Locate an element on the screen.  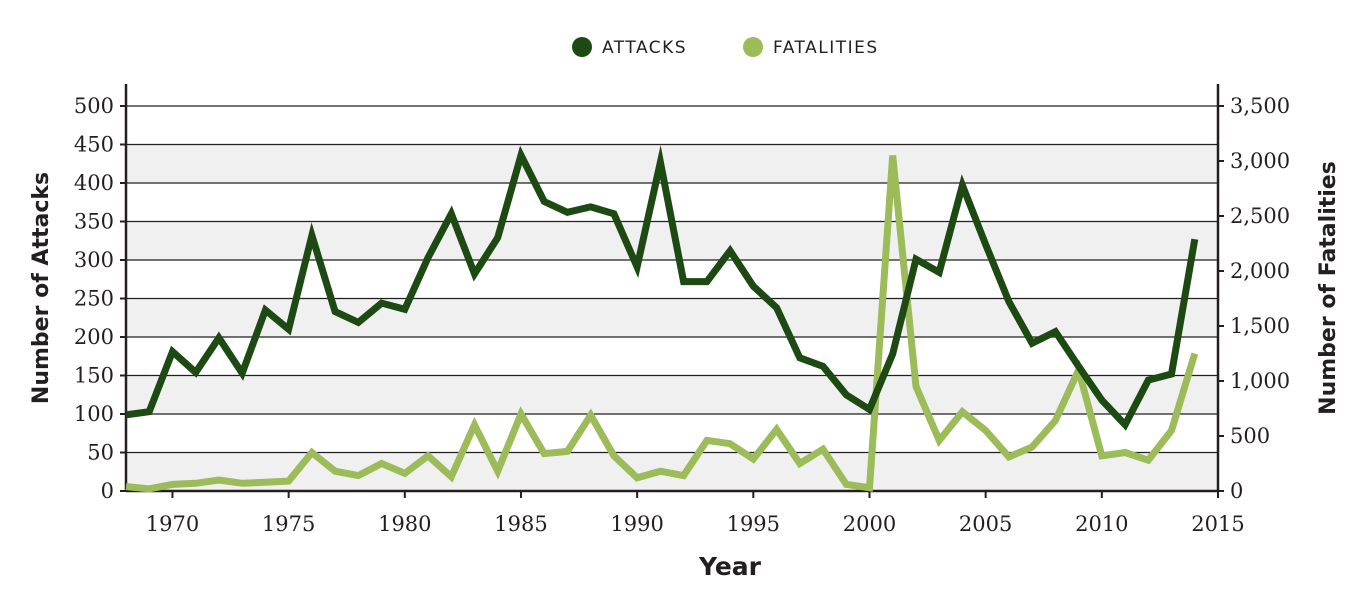
legend-marker-fatalities is located at coordinates (753, 47).